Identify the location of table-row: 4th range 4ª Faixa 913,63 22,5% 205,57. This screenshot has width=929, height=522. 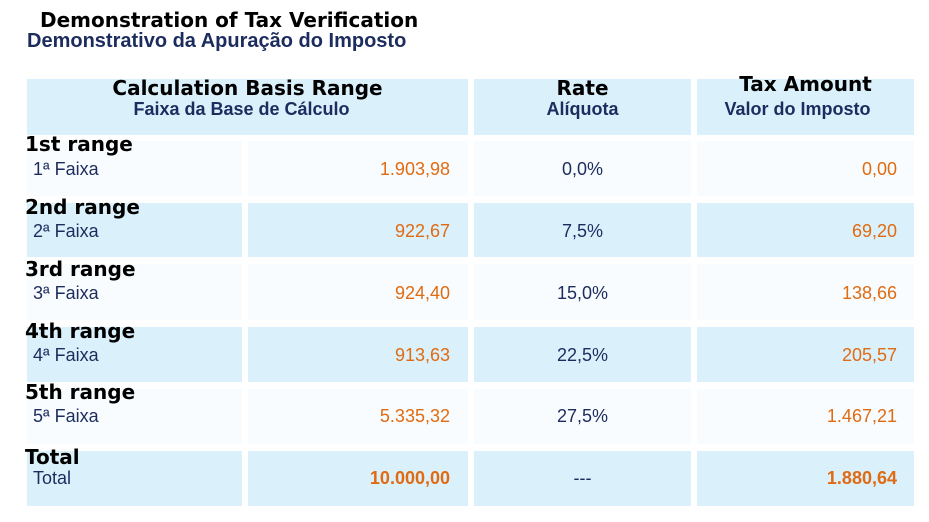
(464, 350).